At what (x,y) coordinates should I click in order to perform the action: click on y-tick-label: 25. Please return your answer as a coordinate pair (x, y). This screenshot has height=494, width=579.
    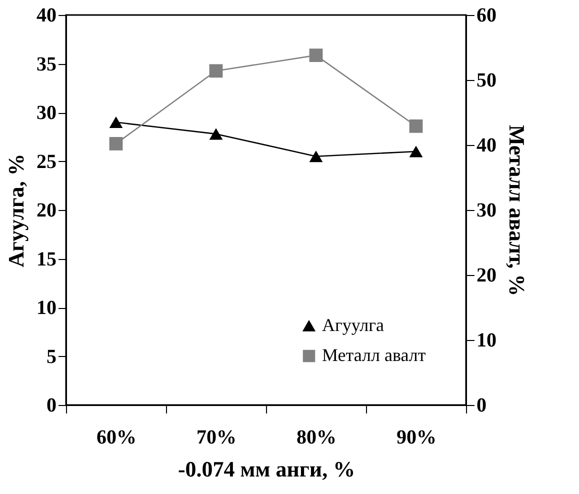
    Looking at the image, I should click on (46, 161).